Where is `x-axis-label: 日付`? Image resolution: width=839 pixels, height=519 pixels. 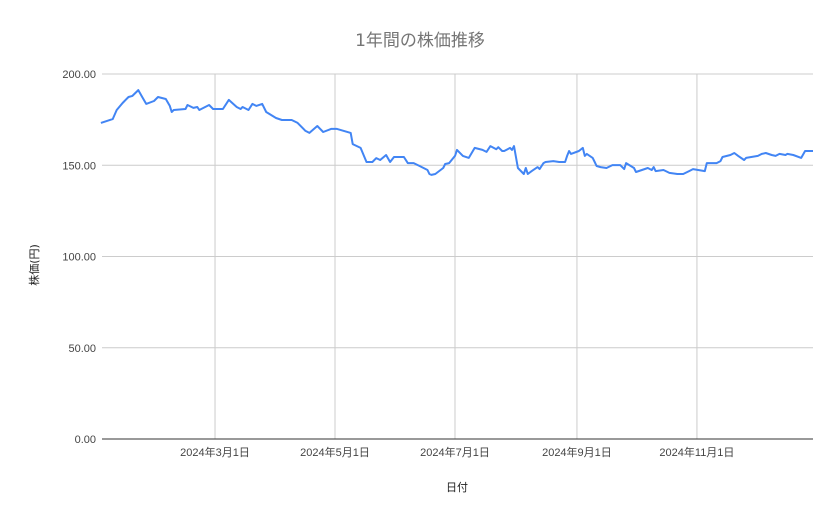 x-axis-label: 日付 is located at coordinates (457, 487).